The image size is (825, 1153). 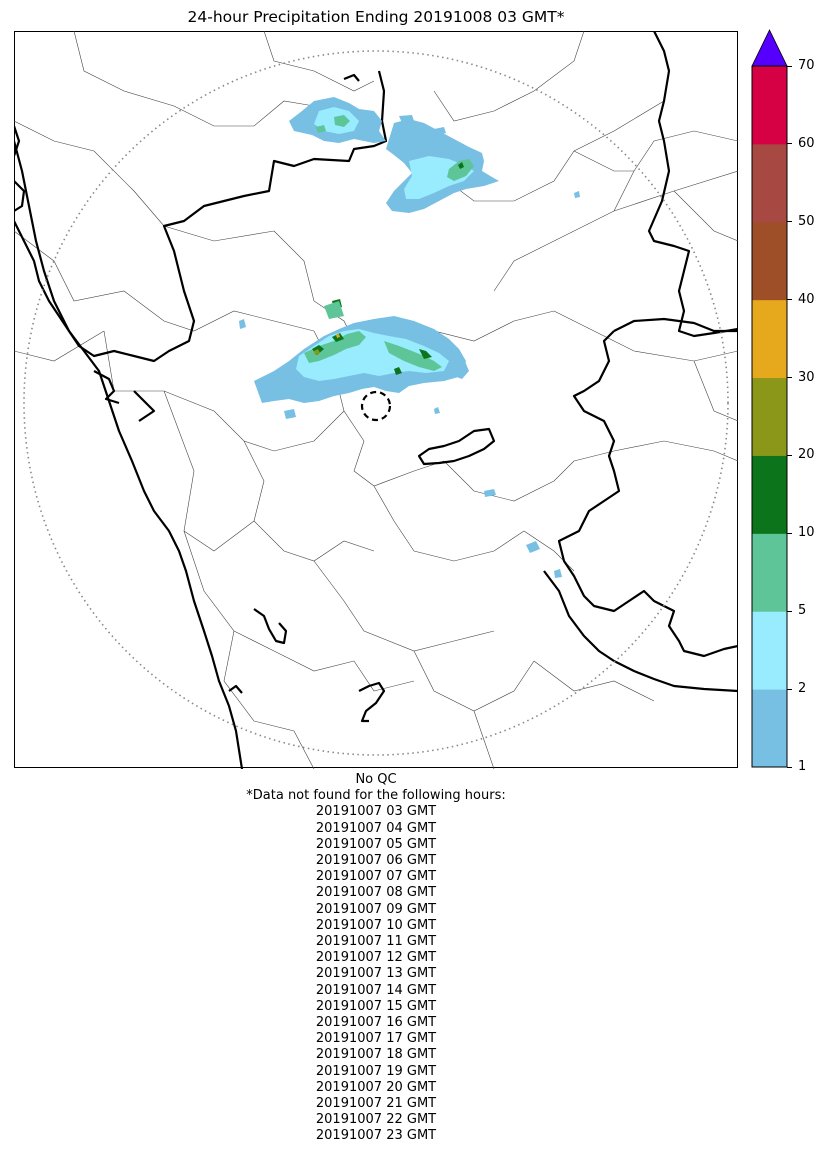 What do you see at coordinates (806, 221) in the screenshot?
I see `colorbar-tick-label: 50` at bounding box center [806, 221].